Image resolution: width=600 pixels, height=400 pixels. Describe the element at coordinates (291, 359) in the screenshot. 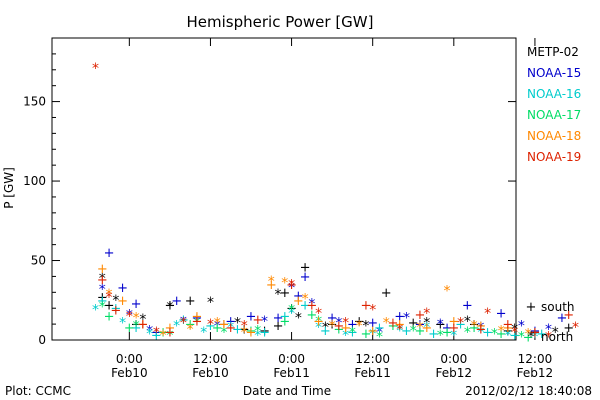

I see `x-tick-time-label: 0:00` at that location.